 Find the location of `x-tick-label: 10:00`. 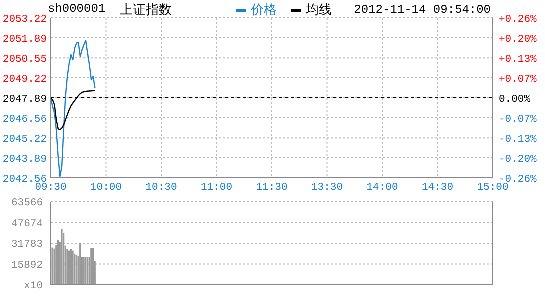

x-tick-label: 10:00 is located at coordinates (106, 188).